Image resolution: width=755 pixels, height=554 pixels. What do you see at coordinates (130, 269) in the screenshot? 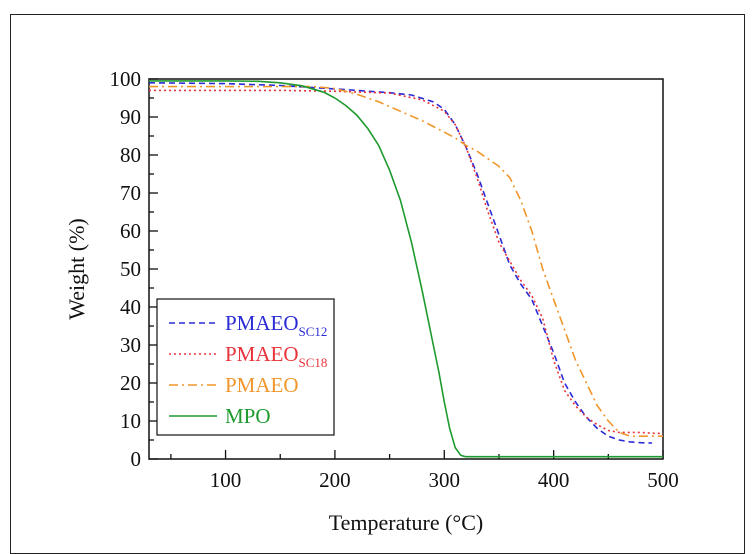
I see `y-tick-label: 50` at bounding box center [130, 269].